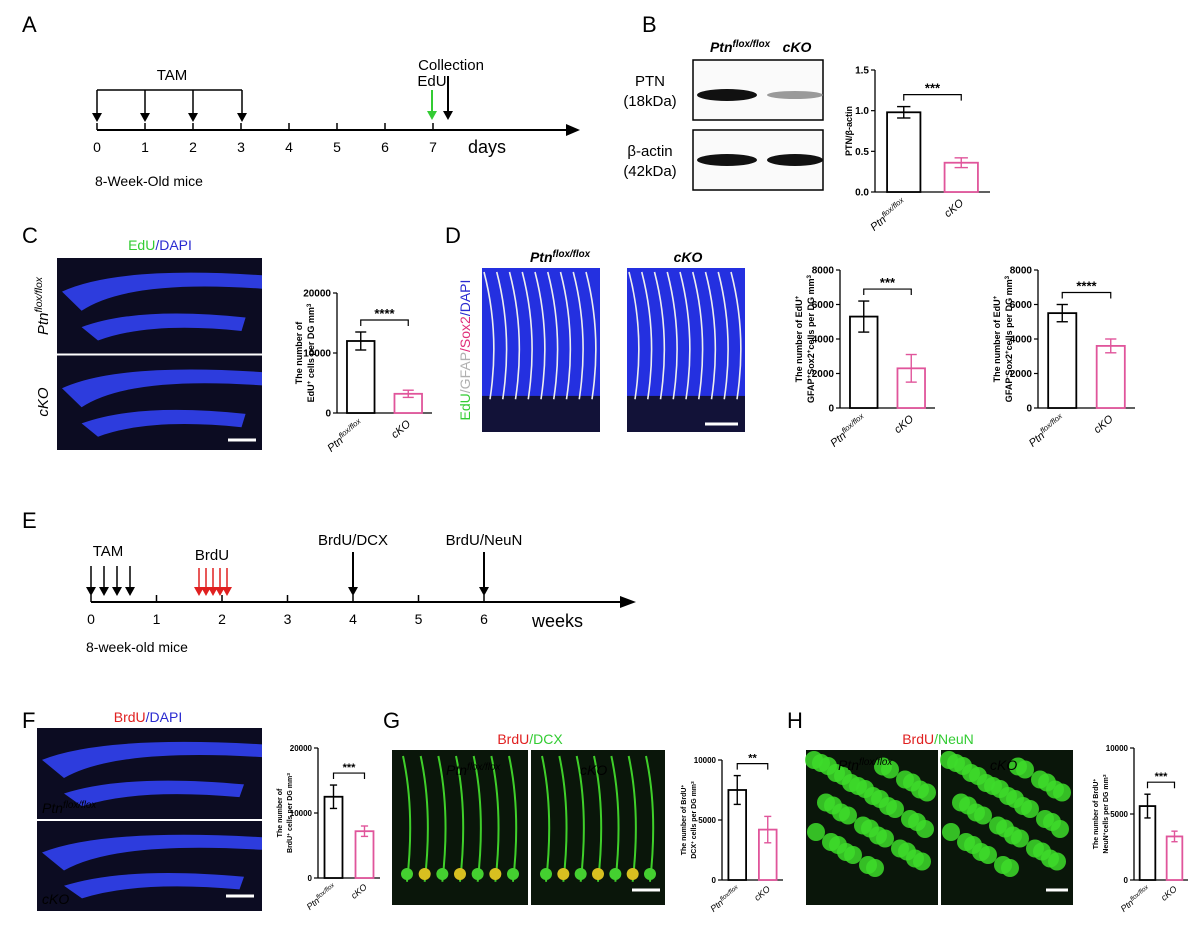 The width and height of the screenshot is (1200, 929). Describe the element at coordinates (811, 390) in the screenshot. I see `text-part: GFAP` at that location.